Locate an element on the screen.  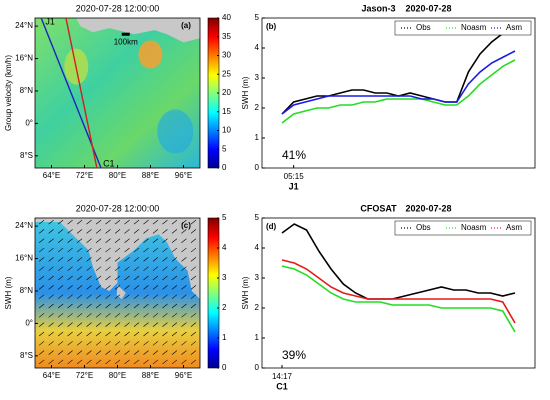
x-tick-label: 64°E is located at coordinates (51, 375).